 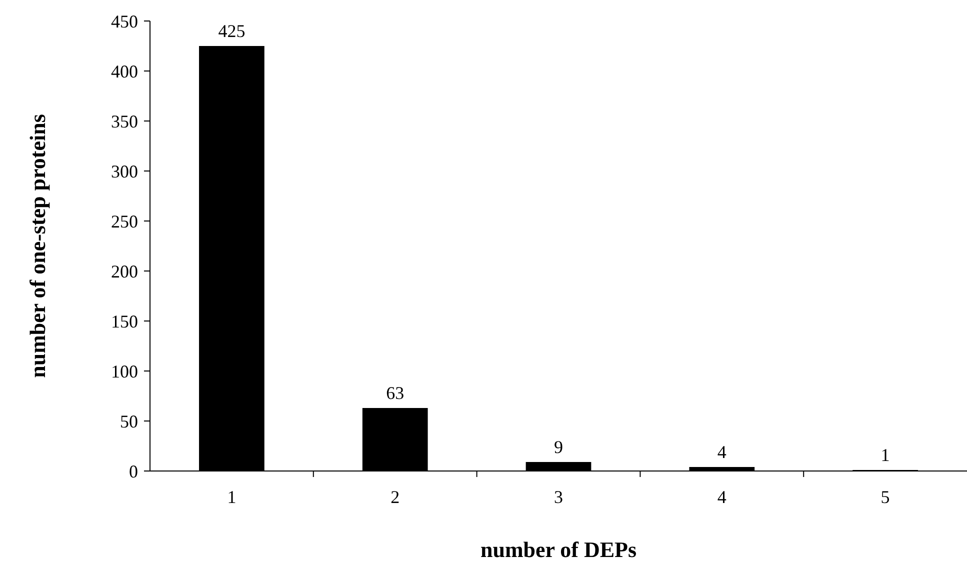 I want to click on data-label: 63, so click(x=395, y=393).